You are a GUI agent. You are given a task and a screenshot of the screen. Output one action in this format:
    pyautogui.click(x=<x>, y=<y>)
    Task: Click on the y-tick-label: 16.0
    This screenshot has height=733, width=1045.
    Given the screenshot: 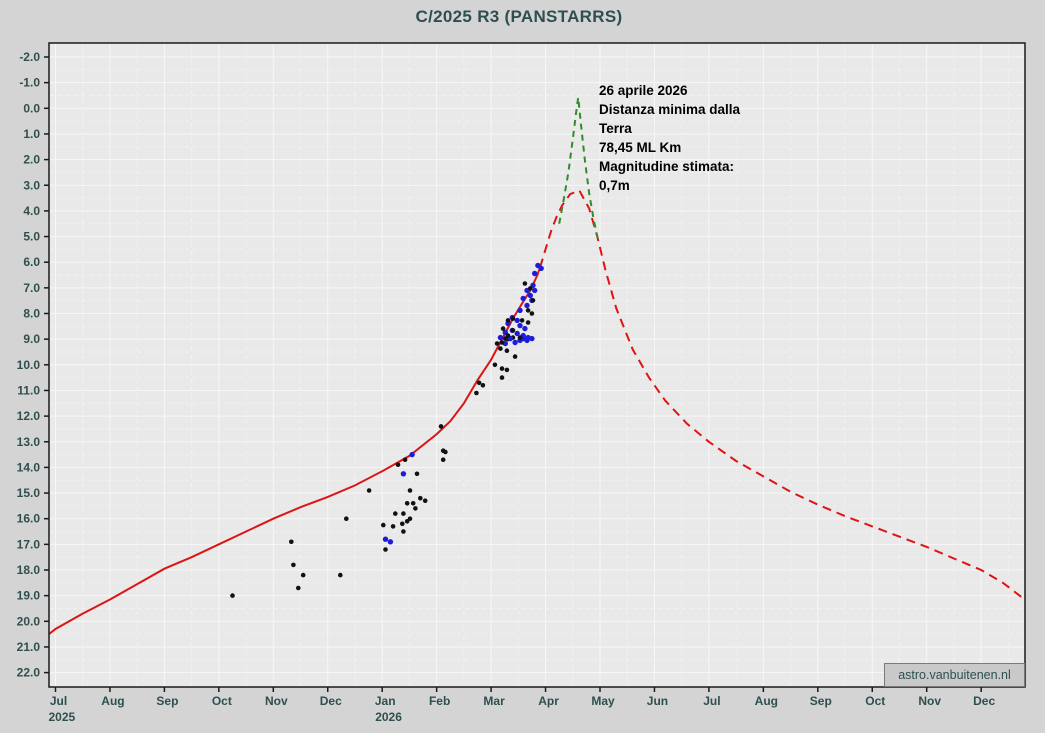 What is the action you would take?
    pyautogui.click(x=29, y=519)
    